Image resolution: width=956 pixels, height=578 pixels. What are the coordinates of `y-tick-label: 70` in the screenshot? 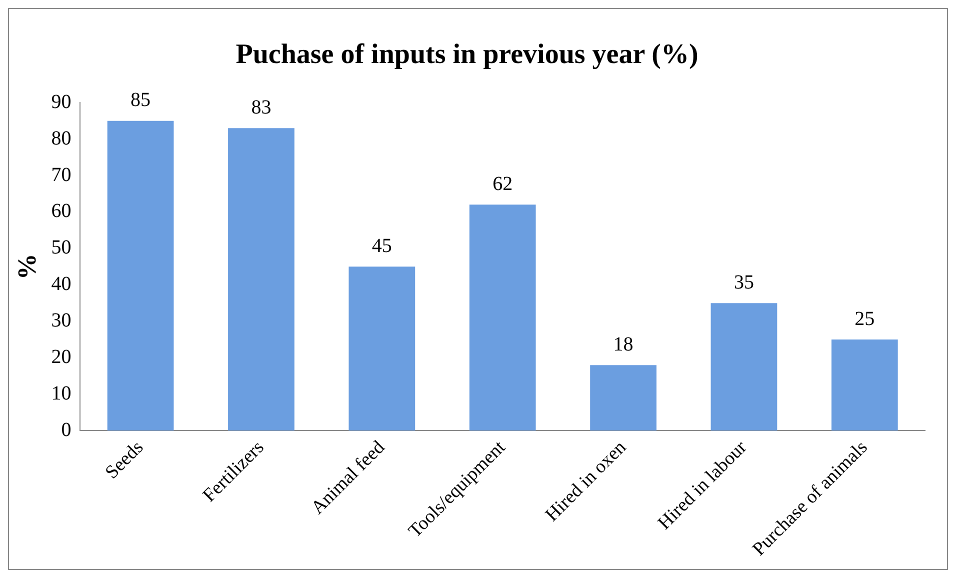 It's located at (61, 175).